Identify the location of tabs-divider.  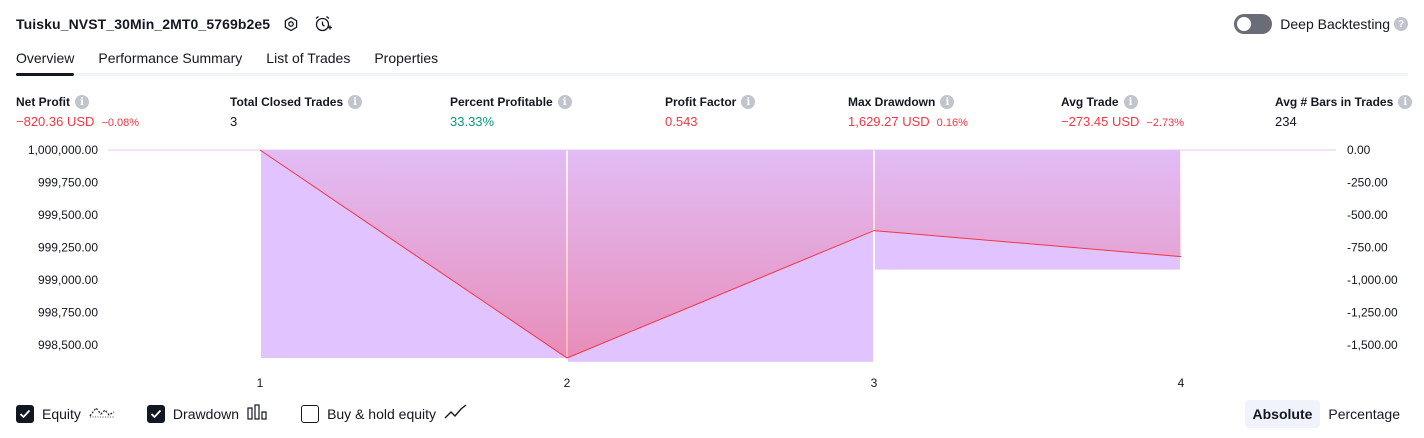
(712, 74).